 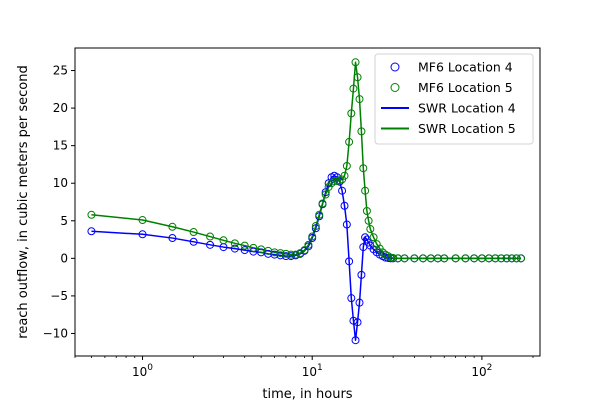 I want to click on legend-label: MF6 Location 5, so click(x=465, y=87).